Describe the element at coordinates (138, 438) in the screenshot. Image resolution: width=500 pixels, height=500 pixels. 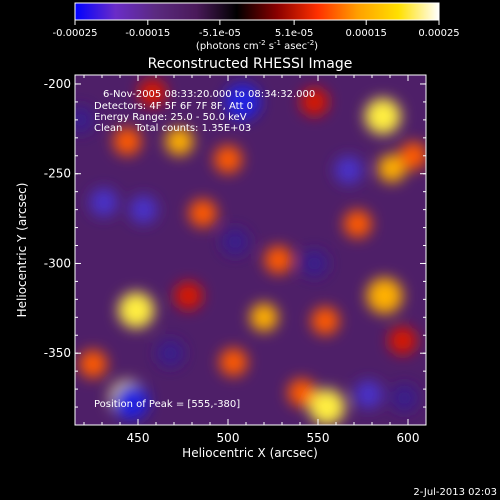
I see `x-tick-label: 450` at that location.